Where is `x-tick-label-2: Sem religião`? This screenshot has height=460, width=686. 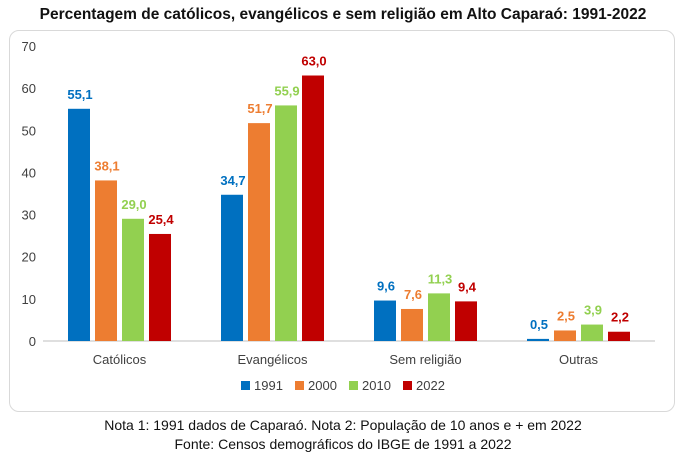 x-tick-label-2: Sem religião is located at coordinates (425, 359).